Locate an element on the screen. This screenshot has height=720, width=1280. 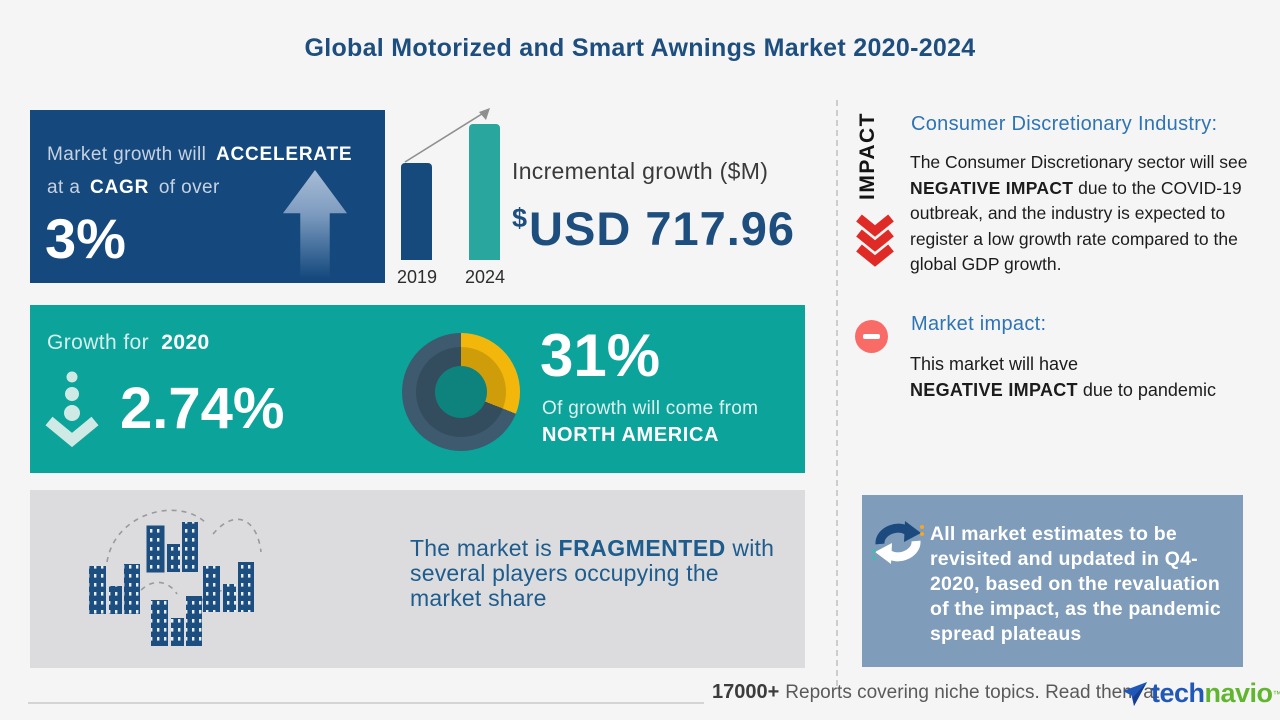
share-value: 31% is located at coordinates (600, 355).